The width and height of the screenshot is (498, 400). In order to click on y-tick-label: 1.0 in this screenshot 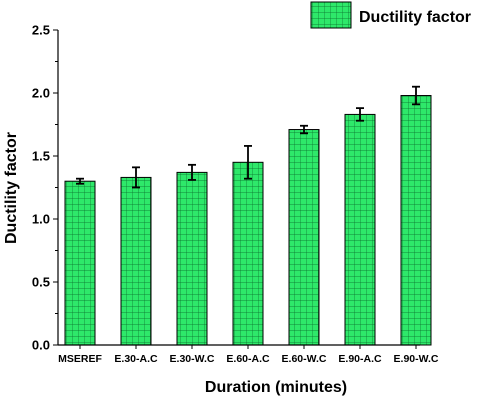, I will do `click(41, 219)`.